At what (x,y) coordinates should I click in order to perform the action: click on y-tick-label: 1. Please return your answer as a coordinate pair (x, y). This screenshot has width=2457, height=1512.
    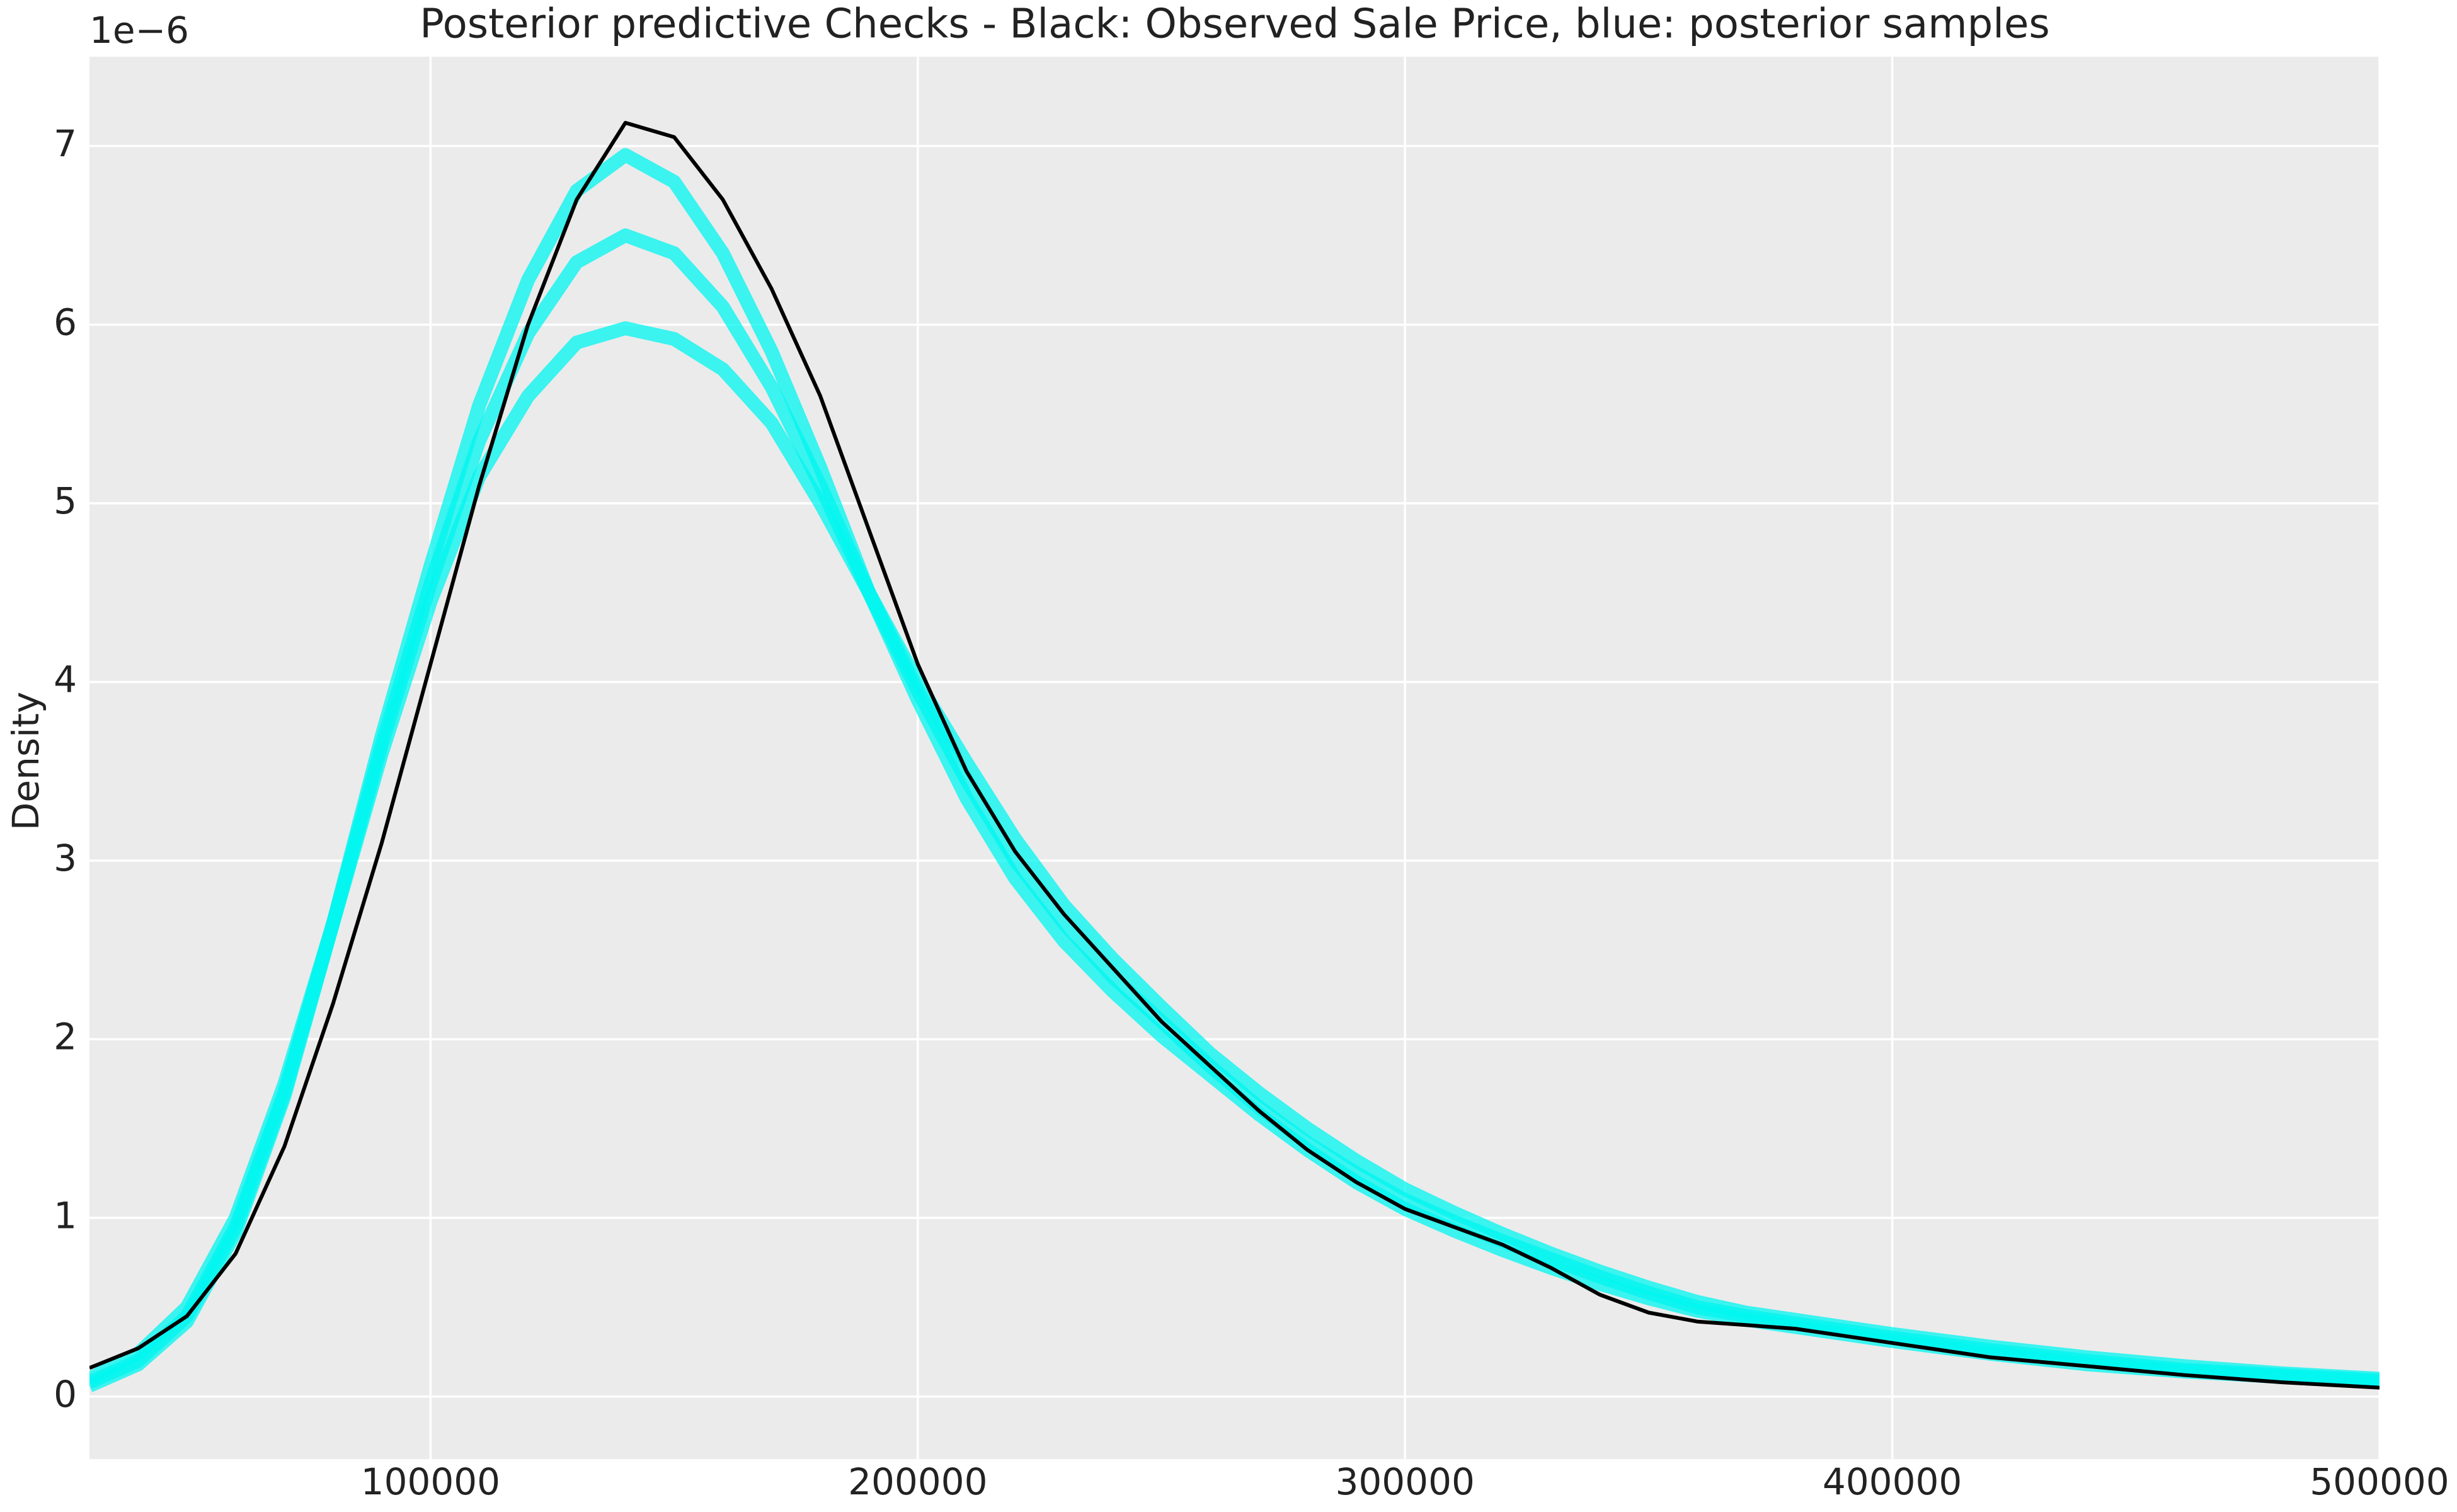
    Looking at the image, I should click on (65, 1215).